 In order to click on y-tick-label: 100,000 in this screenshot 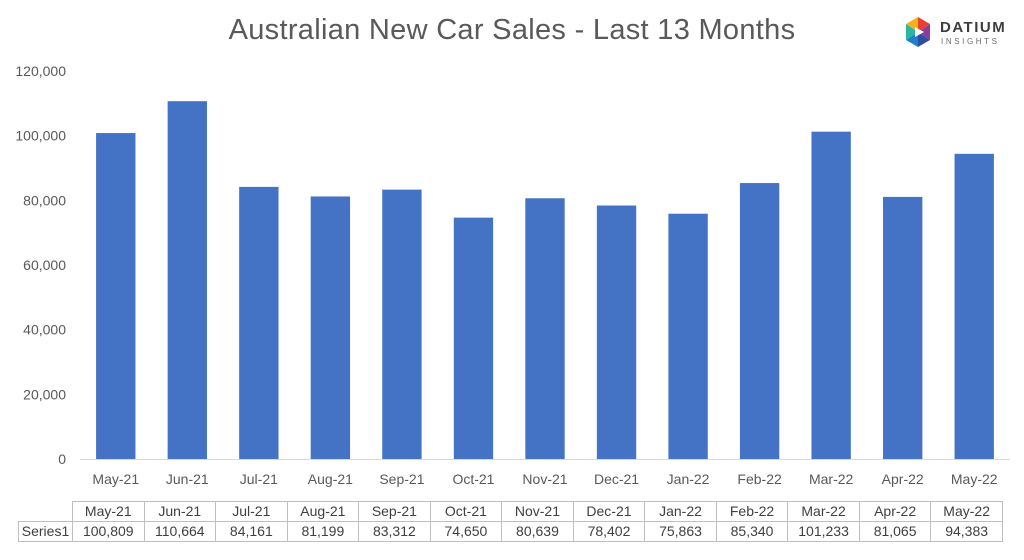, I will do `click(40, 136)`.